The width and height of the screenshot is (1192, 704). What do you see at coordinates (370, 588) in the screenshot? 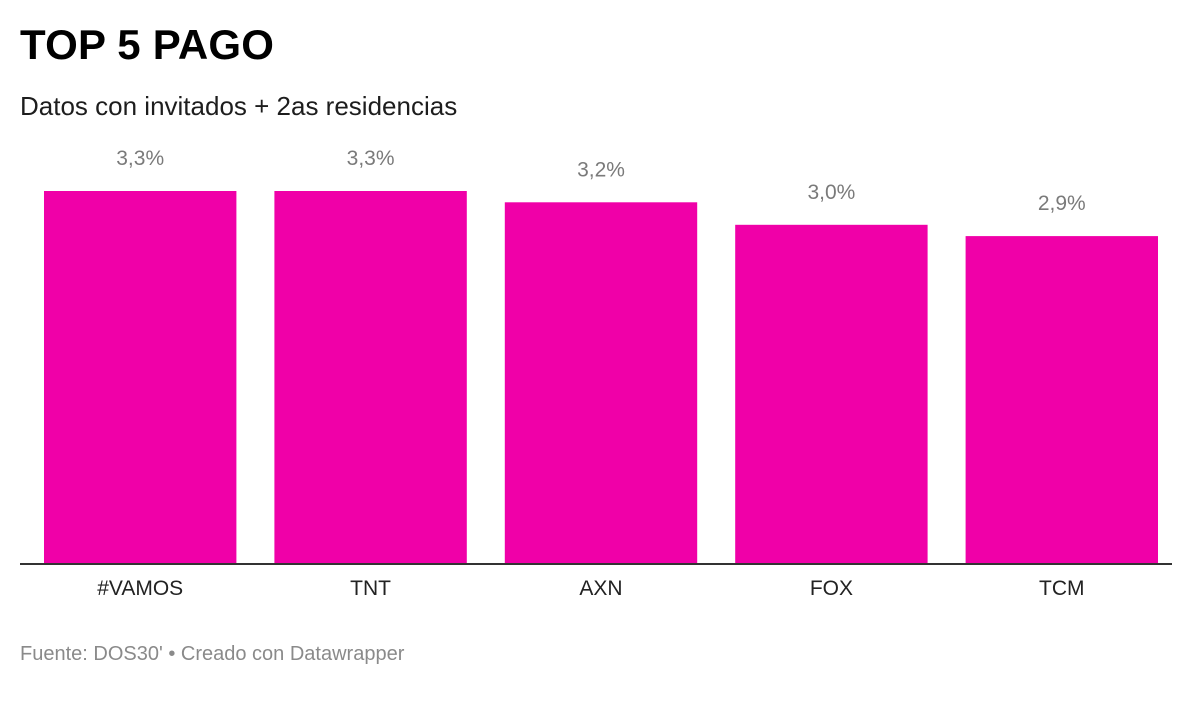
I see `category-label-1: TNT` at bounding box center [370, 588].